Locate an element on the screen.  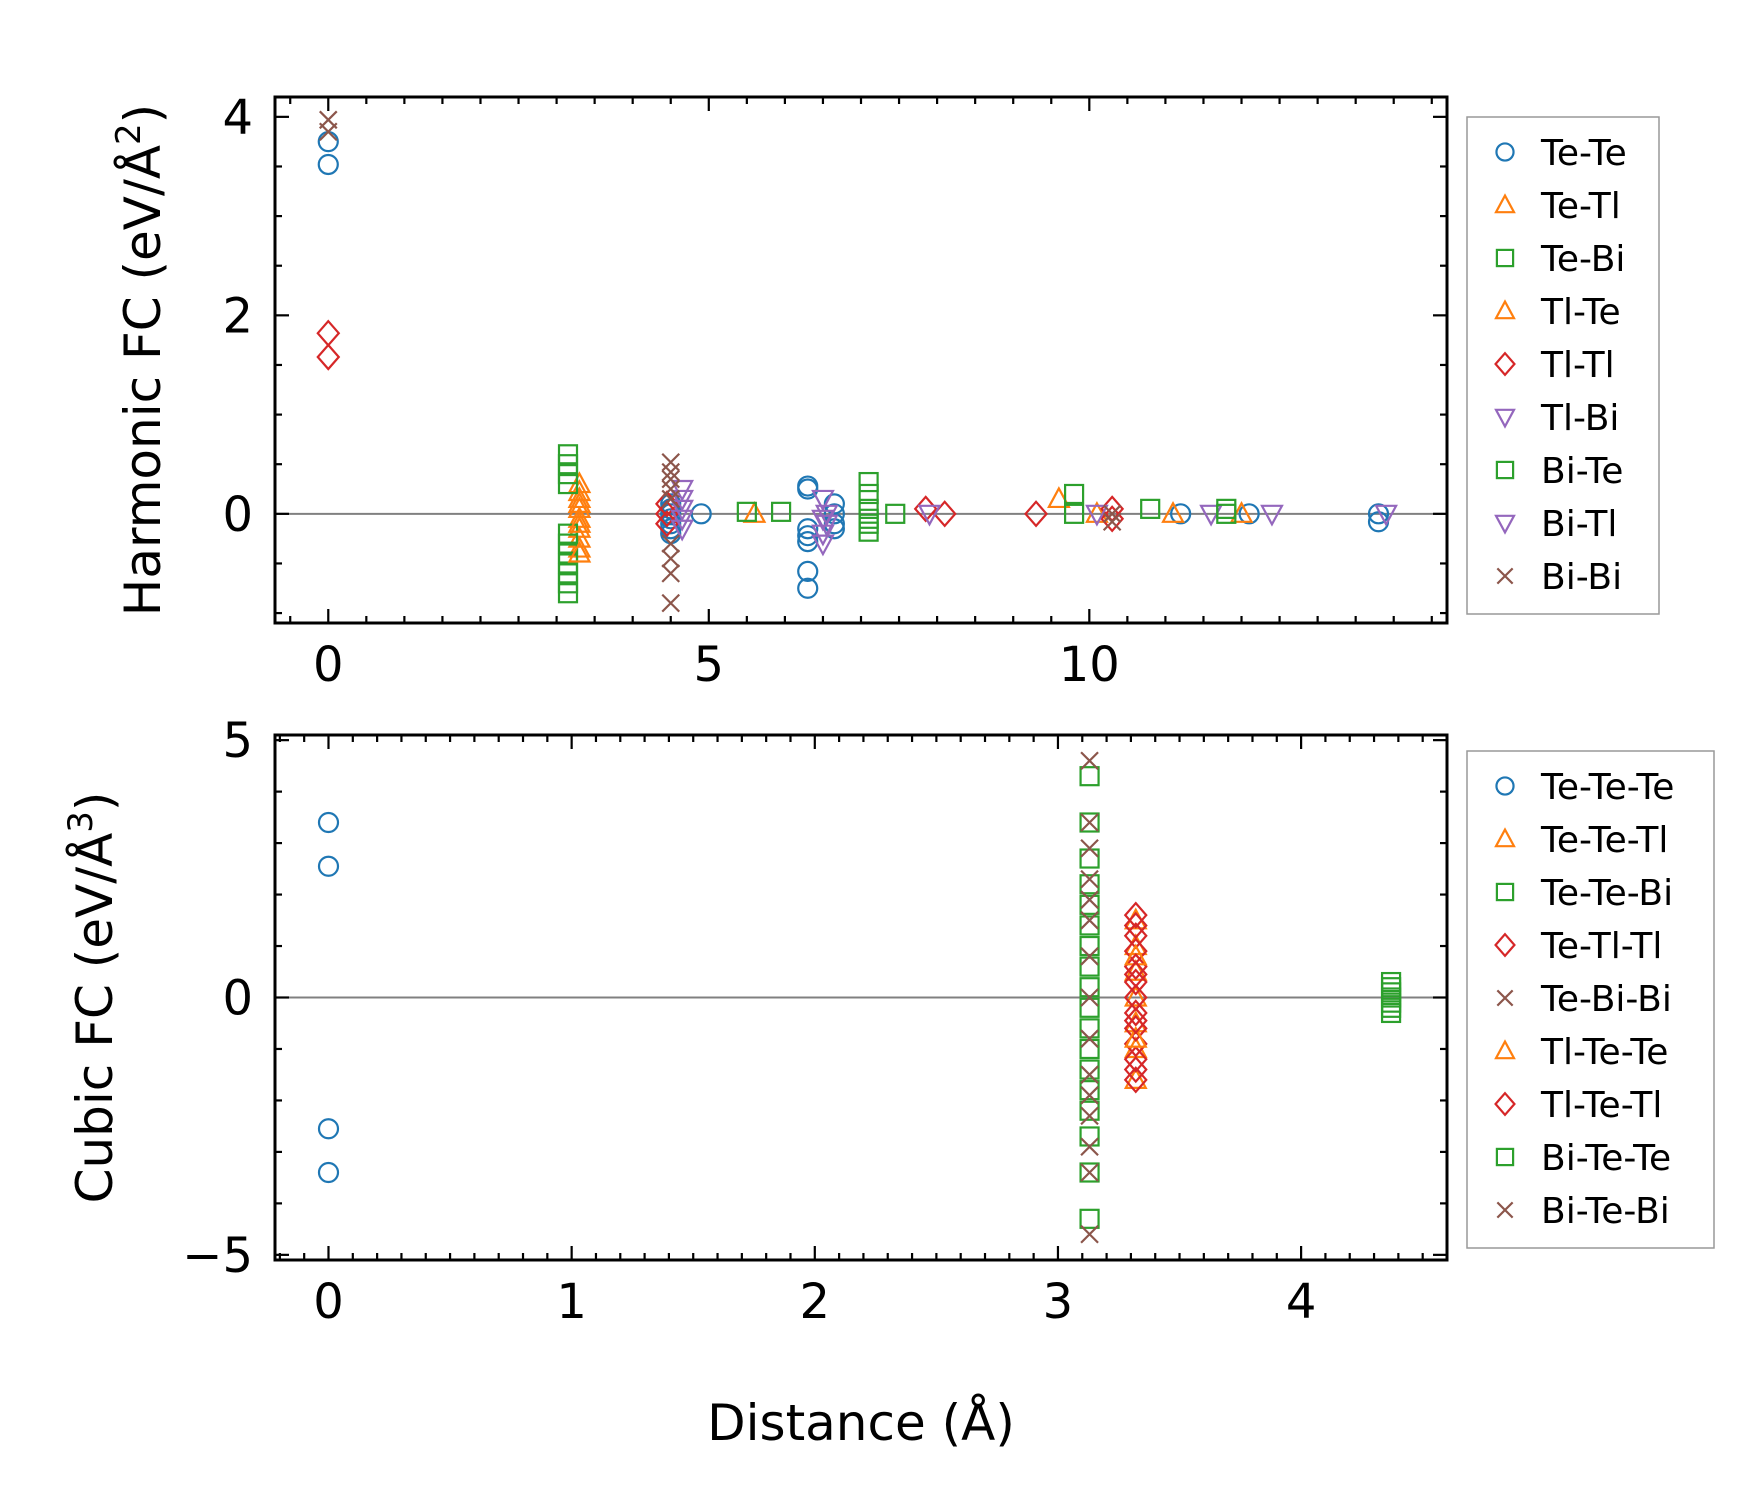
series-tl-te-te is located at coordinates (1135, 995).